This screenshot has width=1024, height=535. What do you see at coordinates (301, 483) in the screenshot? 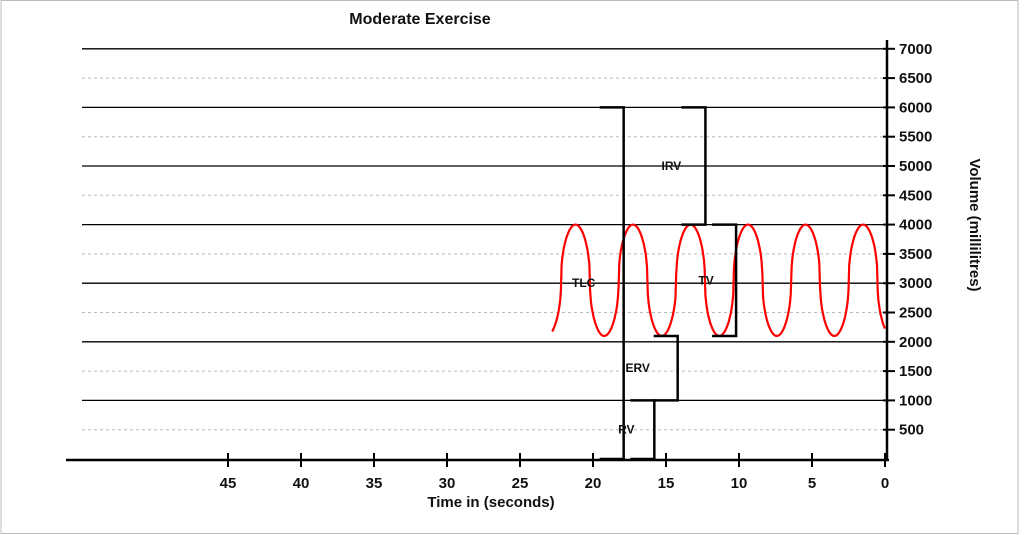
I see `x-tick-label: 40` at bounding box center [301, 483].